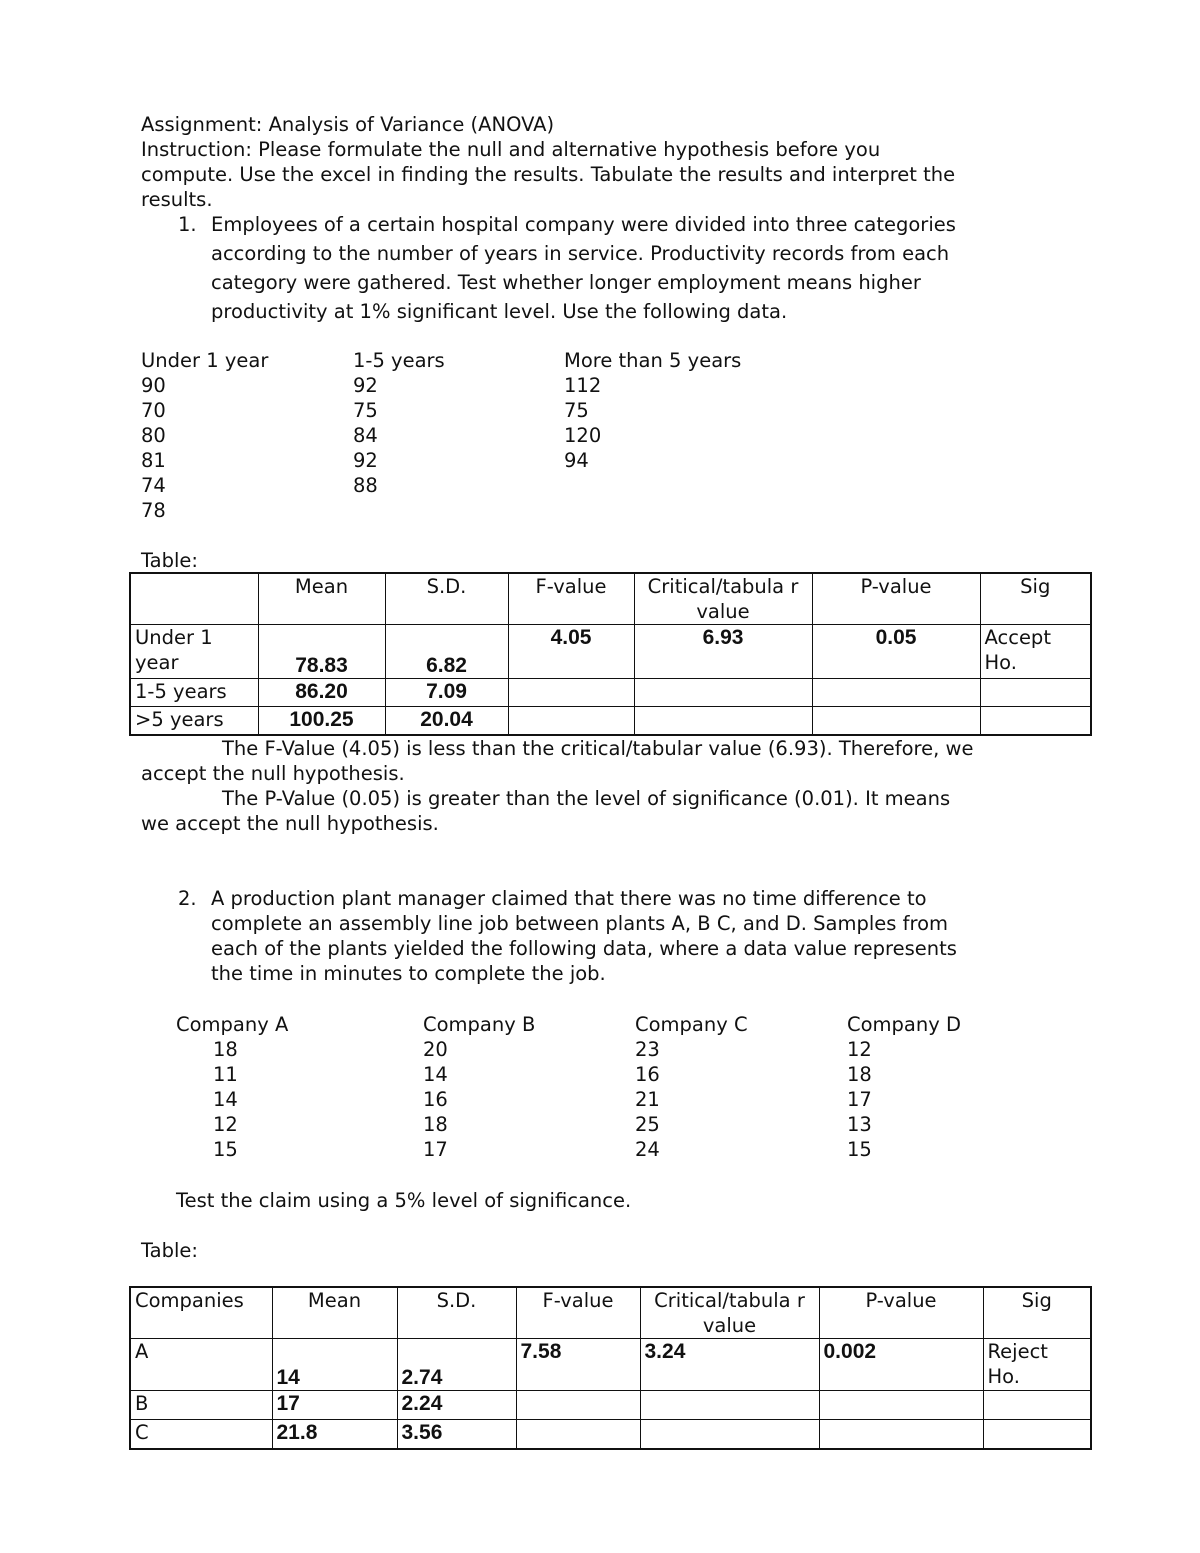 The width and height of the screenshot is (1200, 1553). What do you see at coordinates (896, 651) in the screenshot?
I see `table-cell: 0.05` at bounding box center [896, 651].